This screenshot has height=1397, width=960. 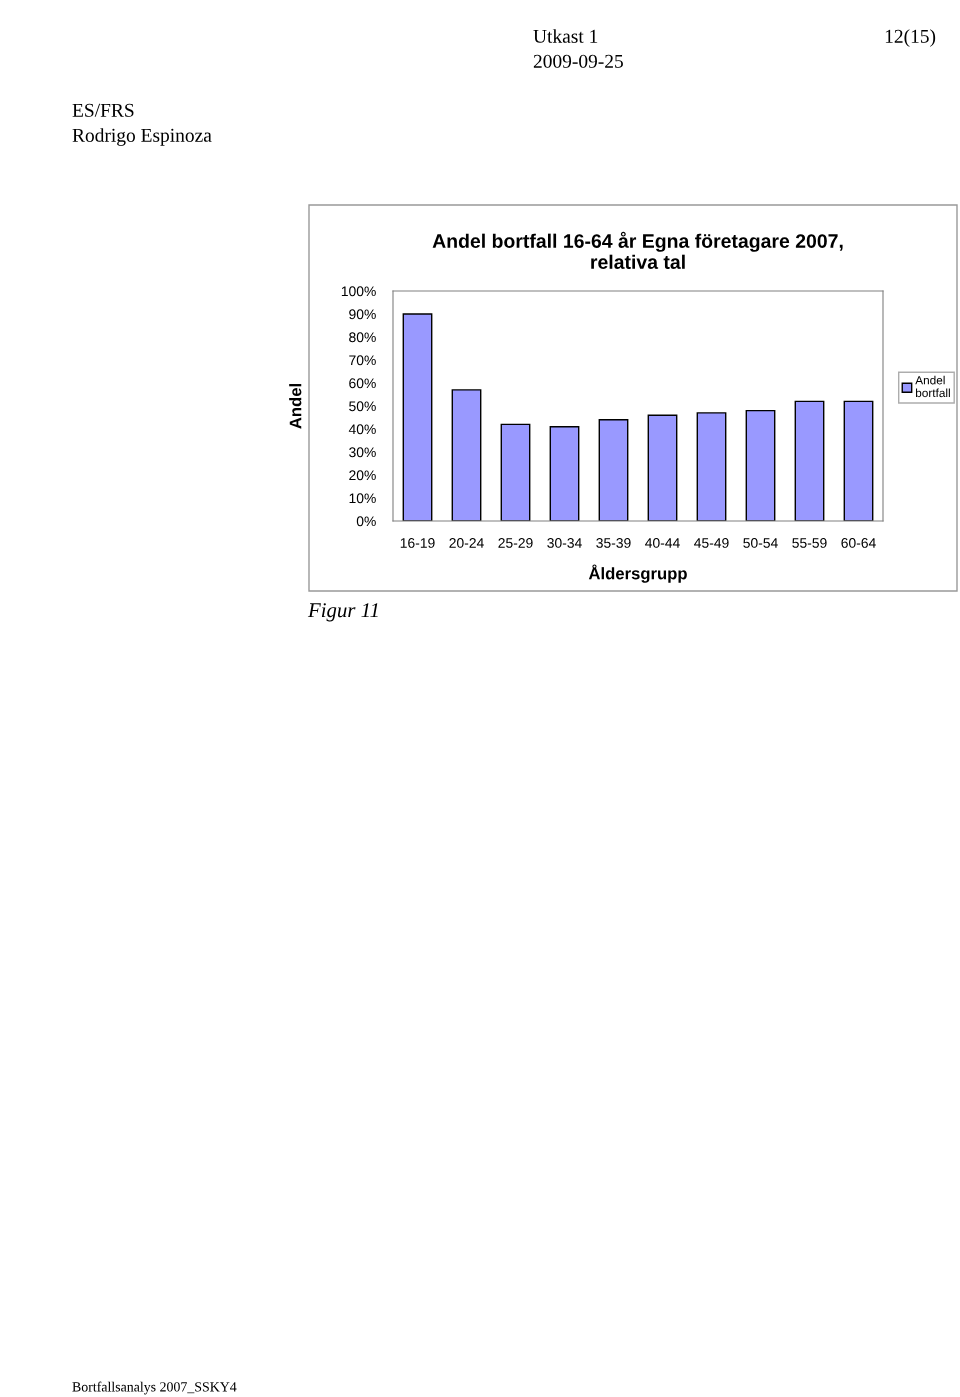 What do you see at coordinates (362, 406) in the screenshot?
I see `y-tick-label: 50%` at bounding box center [362, 406].